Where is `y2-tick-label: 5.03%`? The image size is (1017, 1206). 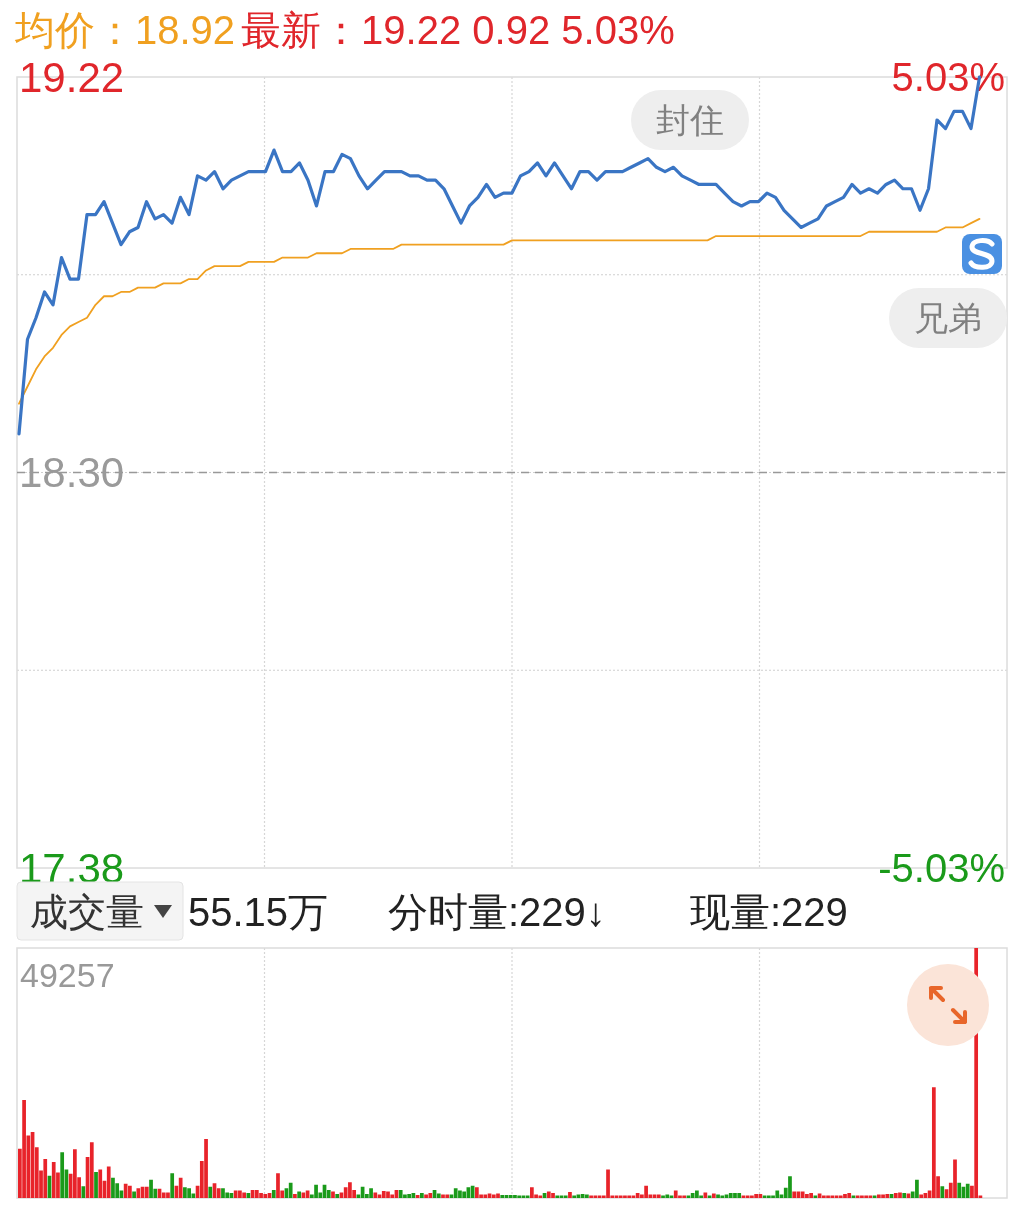 y2-tick-label: 5.03% is located at coordinates (948, 77).